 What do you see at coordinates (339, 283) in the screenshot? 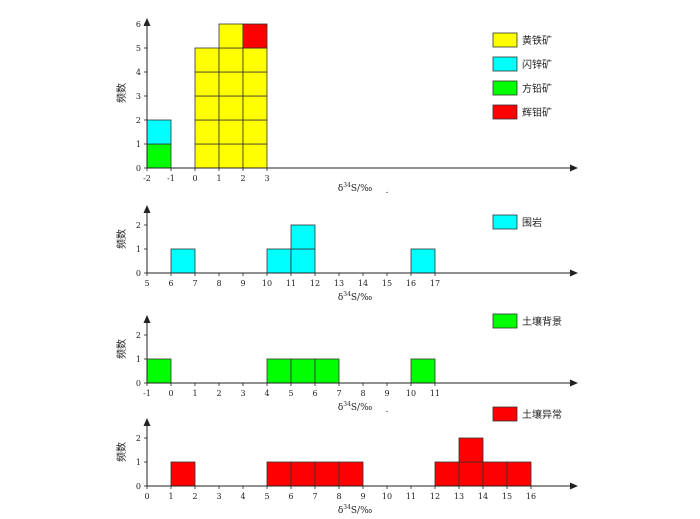
I see `x-tick-label: 13` at bounding box center [339, 283].